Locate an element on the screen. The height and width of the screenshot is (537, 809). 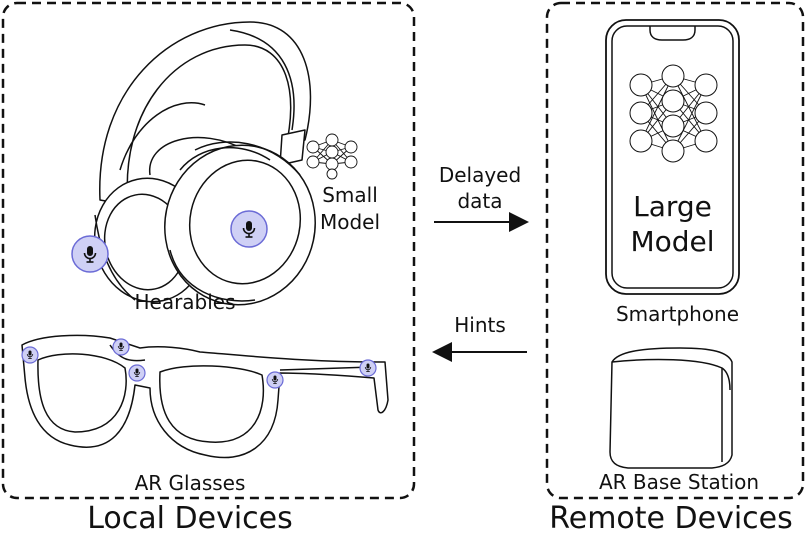
ar-glasses-illustration is located at coordinates (205, 396).